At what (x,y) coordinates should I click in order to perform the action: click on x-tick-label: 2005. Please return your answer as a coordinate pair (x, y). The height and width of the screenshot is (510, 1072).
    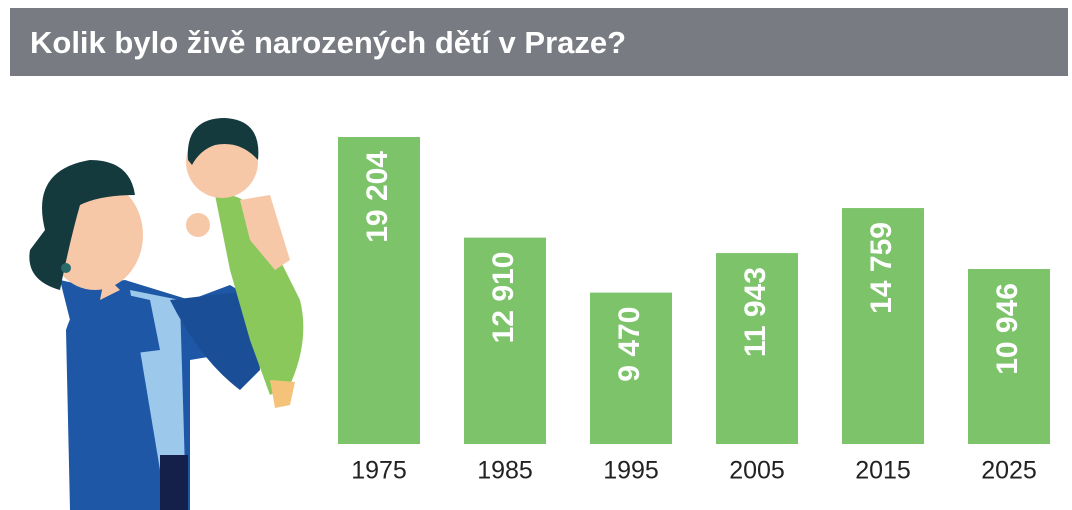
    Looking at the image, I should click on (757, 471).